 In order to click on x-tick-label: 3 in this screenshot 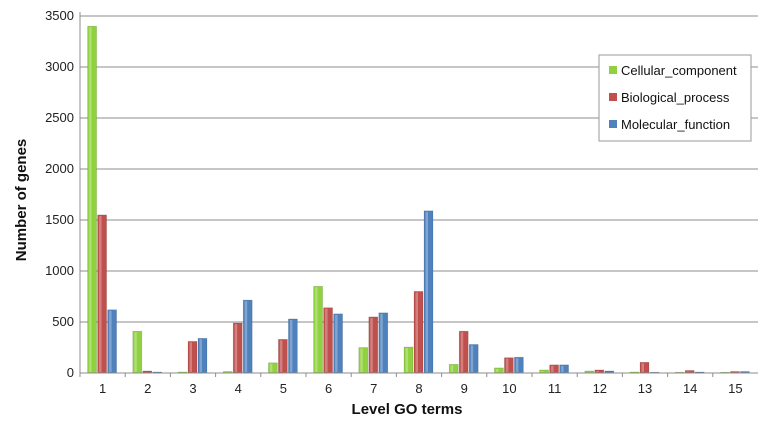, I will do `click(192, 388)`.